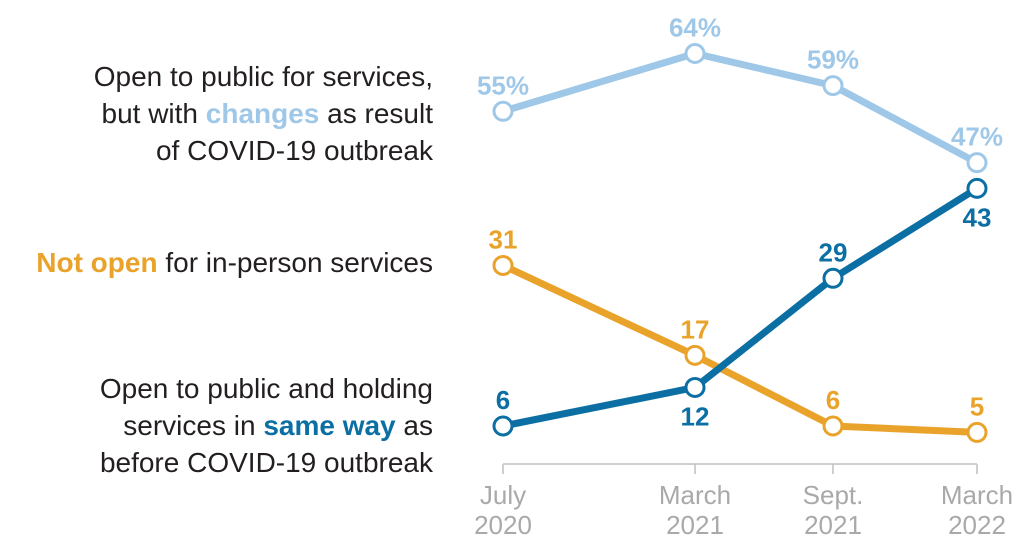 Image resolution: width=1021 pixels, height=541 pixels. What do you see at coordinates (740, 108) in the screenshot?
I see `series-line-changes` at bounding box center [740, 108].